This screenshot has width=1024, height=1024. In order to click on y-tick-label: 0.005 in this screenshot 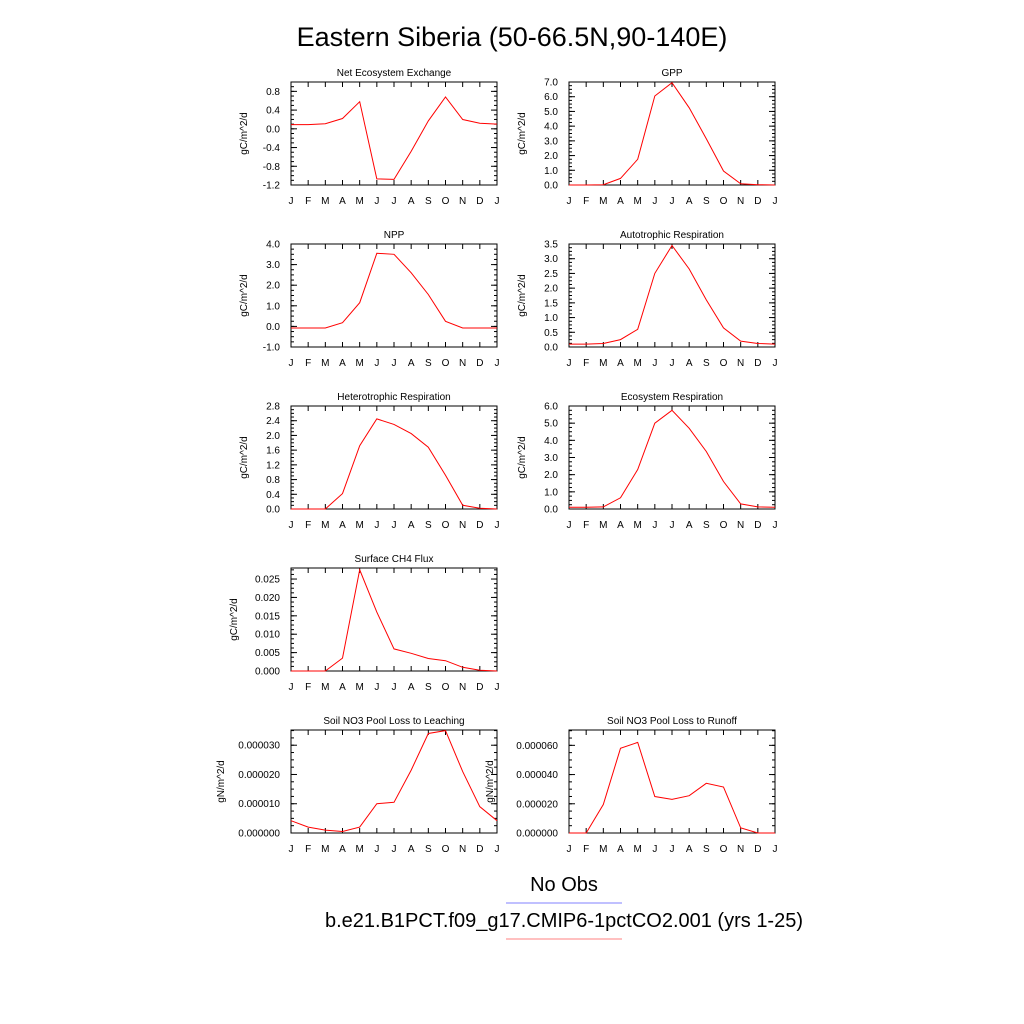, I will do `click(267, 653)`.